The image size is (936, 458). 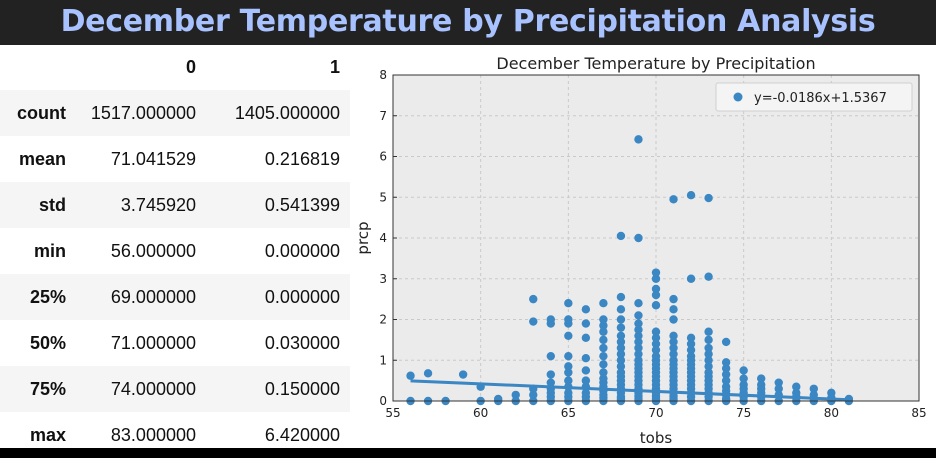 What do you see at coordinates (656, 438) in the screenshot?
I see `x-axis-label: tobs` at bounding box center [656, 438].